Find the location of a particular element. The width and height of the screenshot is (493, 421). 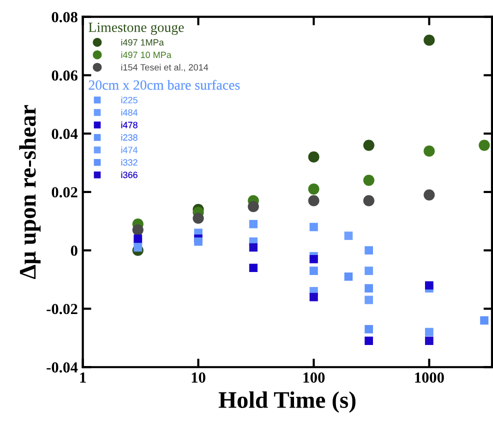

legend-label: i478 is located at coordinates (129, 125).